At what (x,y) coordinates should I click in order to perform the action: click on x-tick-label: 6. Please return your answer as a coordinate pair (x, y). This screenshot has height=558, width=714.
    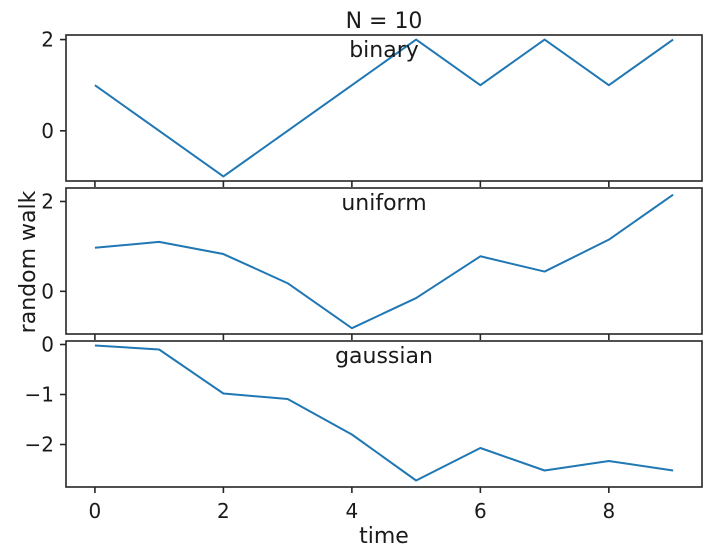
    Looking at the image, I should click on (480, 511).